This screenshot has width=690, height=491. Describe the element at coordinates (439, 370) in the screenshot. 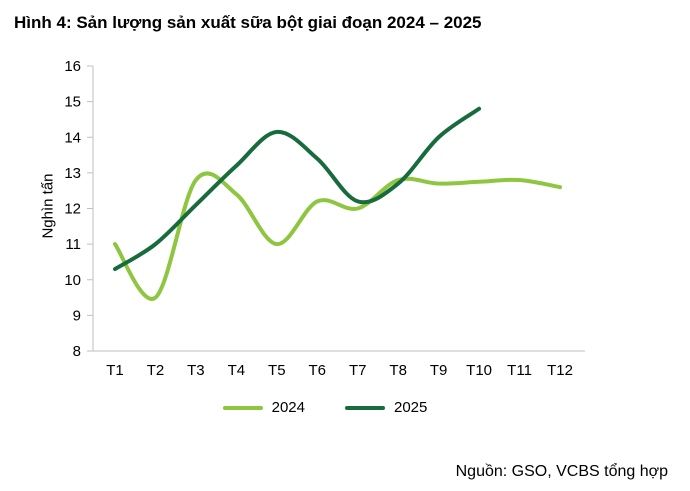

I see `svg-text: T9` at that location.